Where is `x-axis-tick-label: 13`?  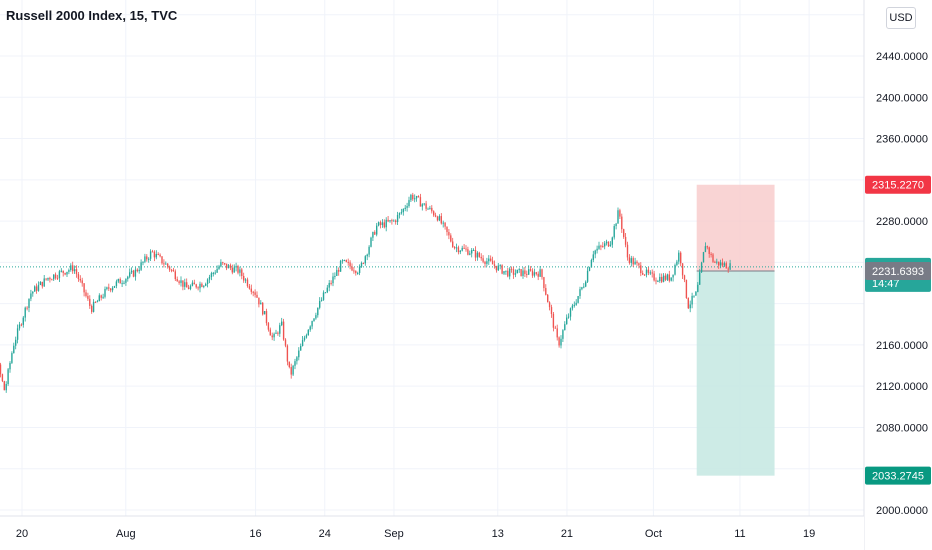
x-axis-tick-label: 13 is located at coordinates (498, 534).